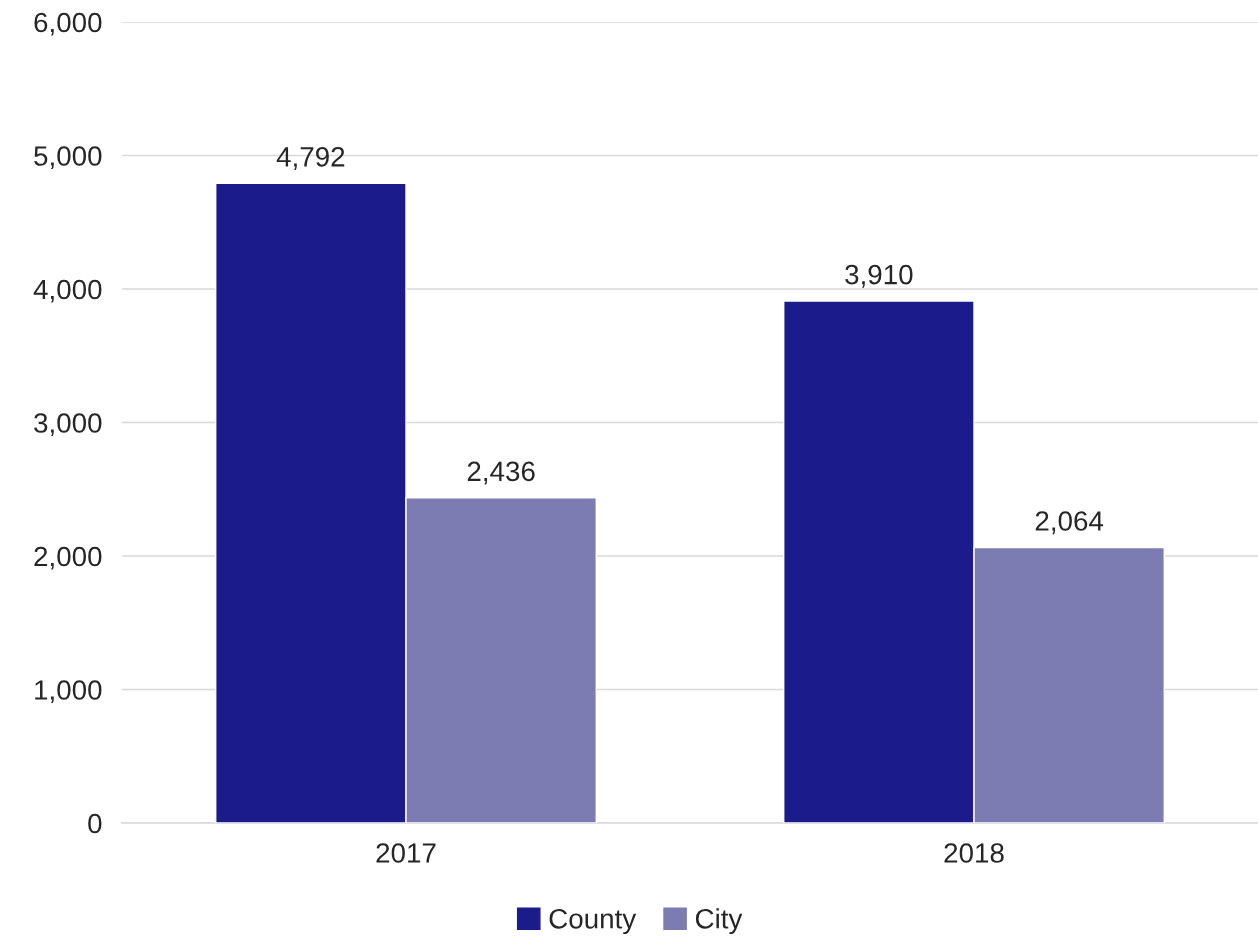  I want to click on y-tick-label: 6,000, so click(68, 24).